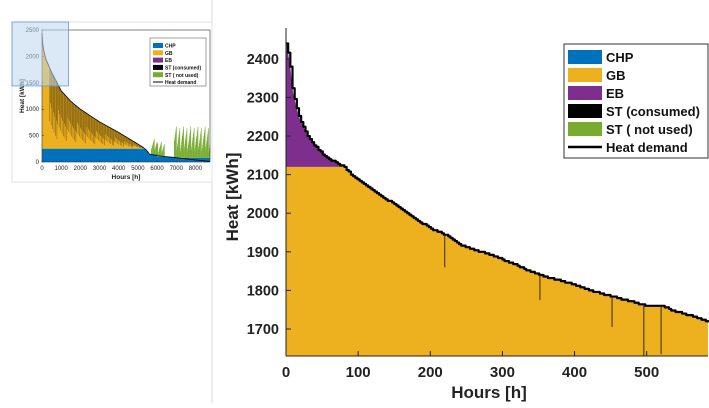  Describe the element at coordinates (653, 111) in the screenshot. I see `zoom-legend-label: ST (consumed)` at that location.